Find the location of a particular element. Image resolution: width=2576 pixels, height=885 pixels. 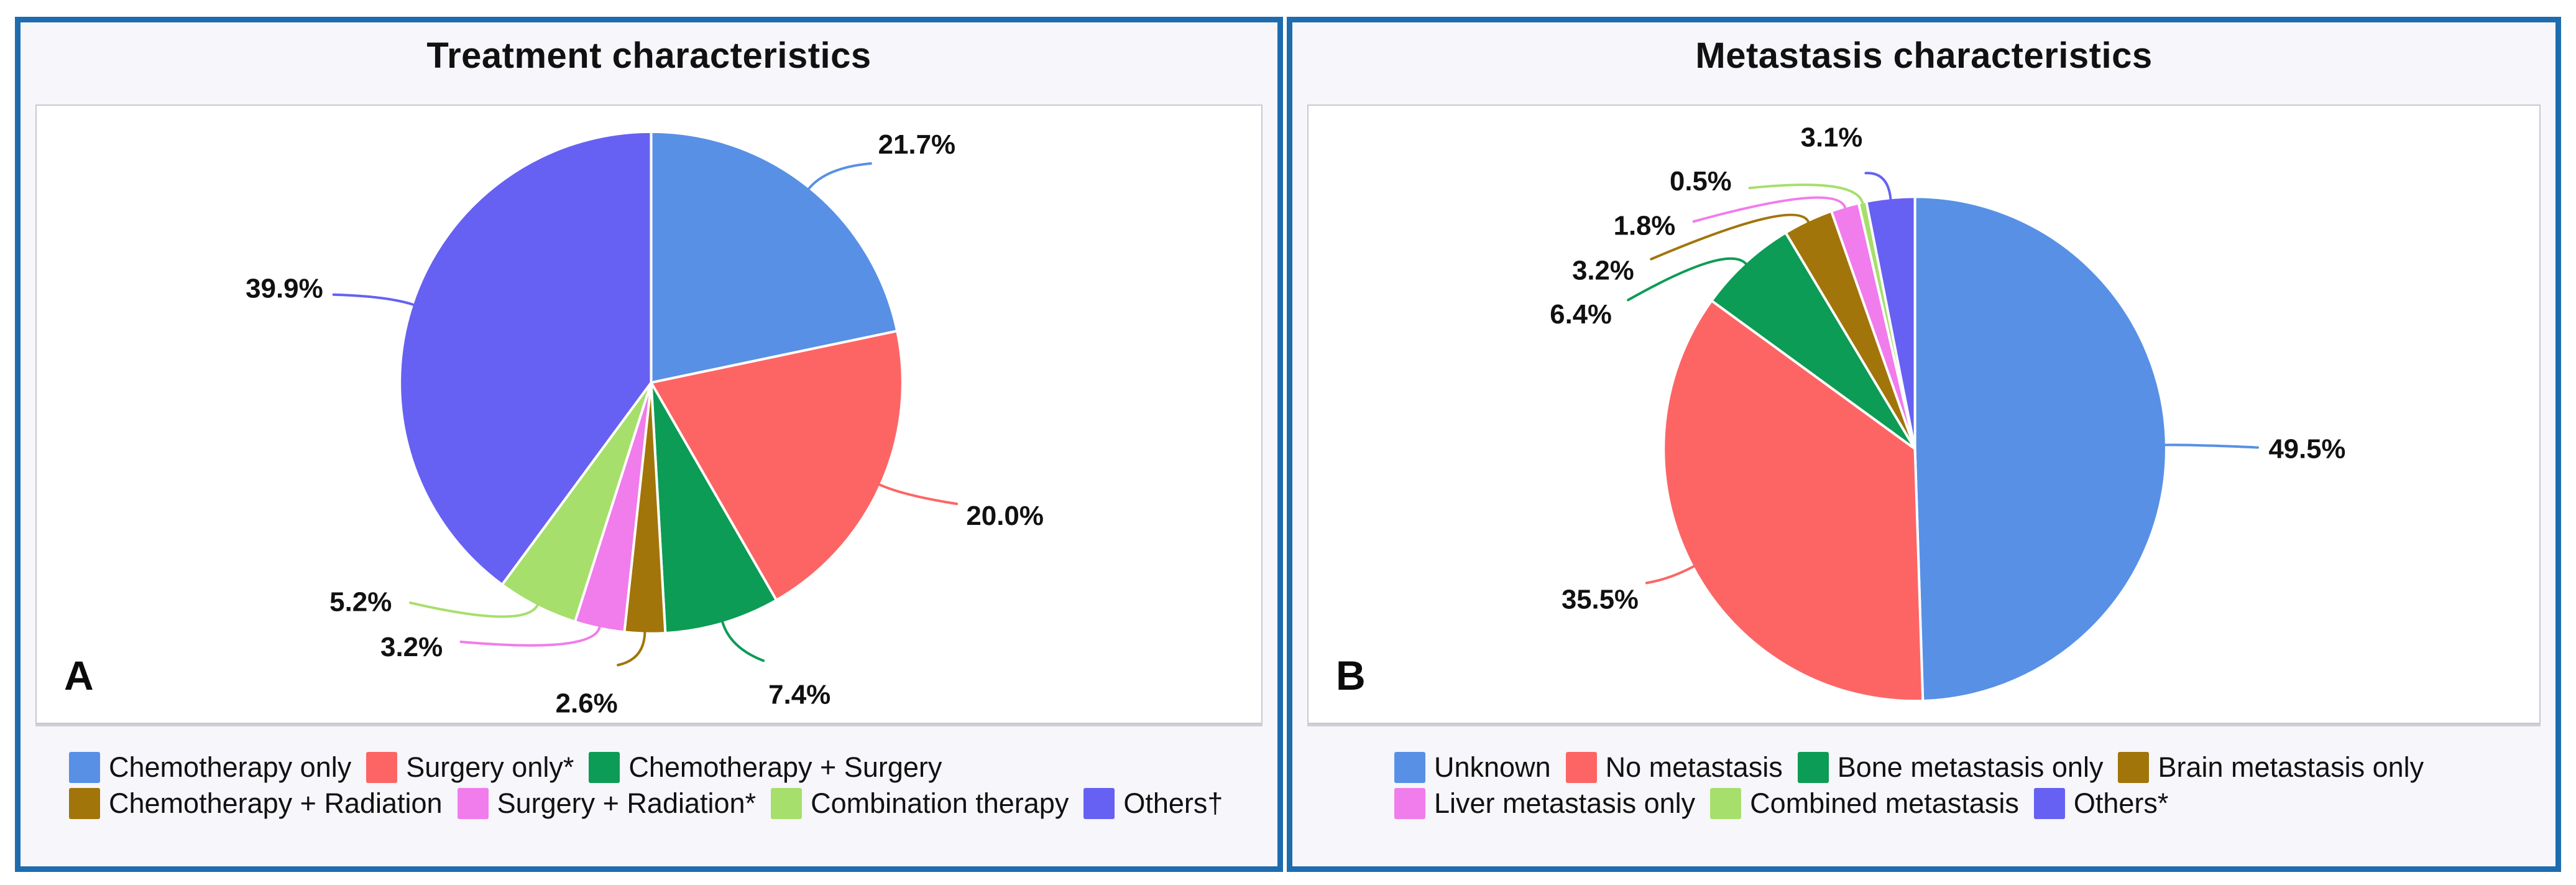

percent-label: 1.8% is located at coordinates (1645, 226).